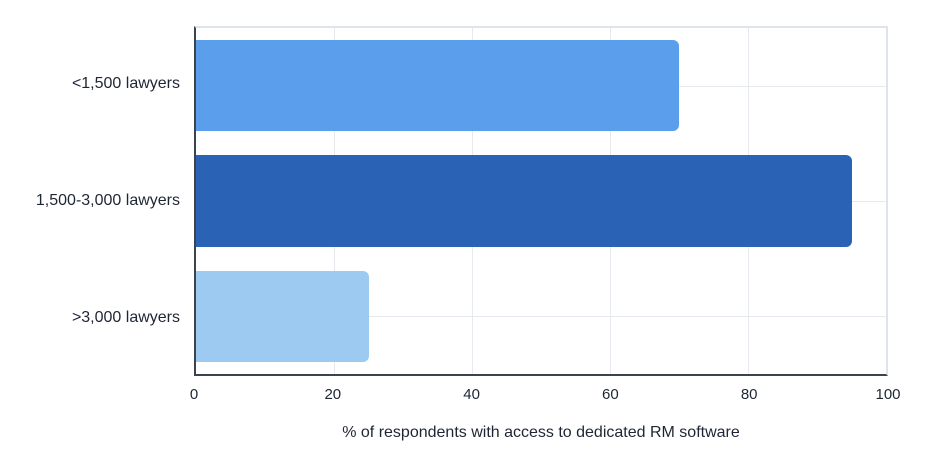  I want to click on x-tick-label: 60, so click(610, 394).